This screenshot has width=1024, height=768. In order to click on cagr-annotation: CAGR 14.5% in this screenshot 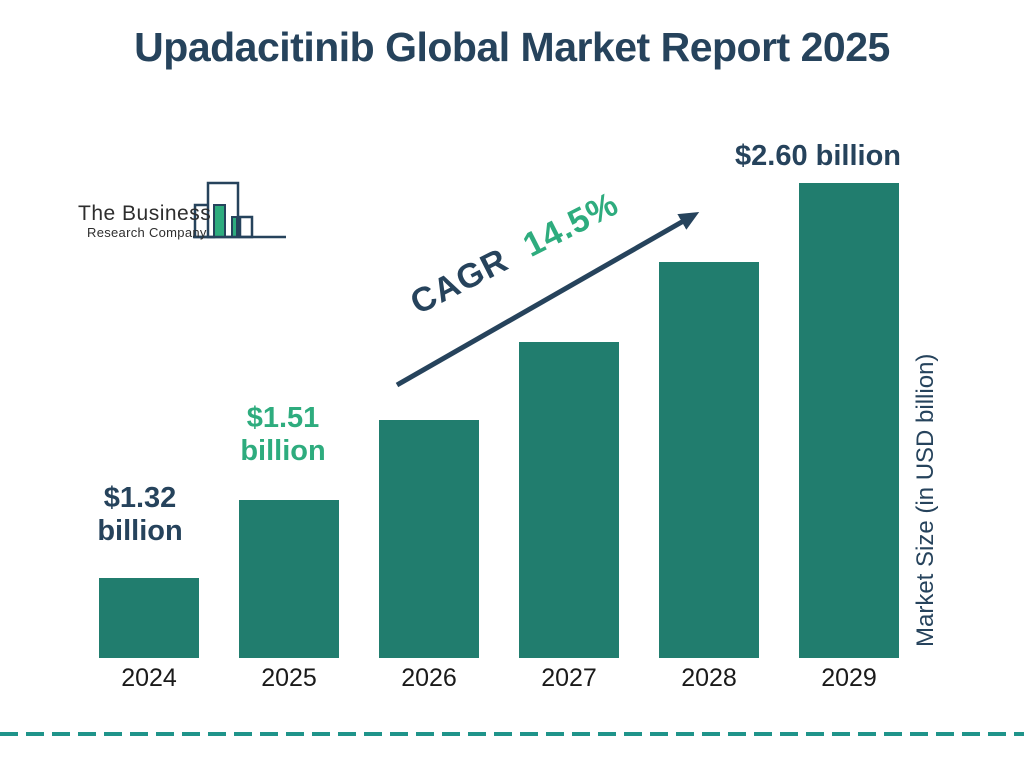, I will do `click(514, 256)`.